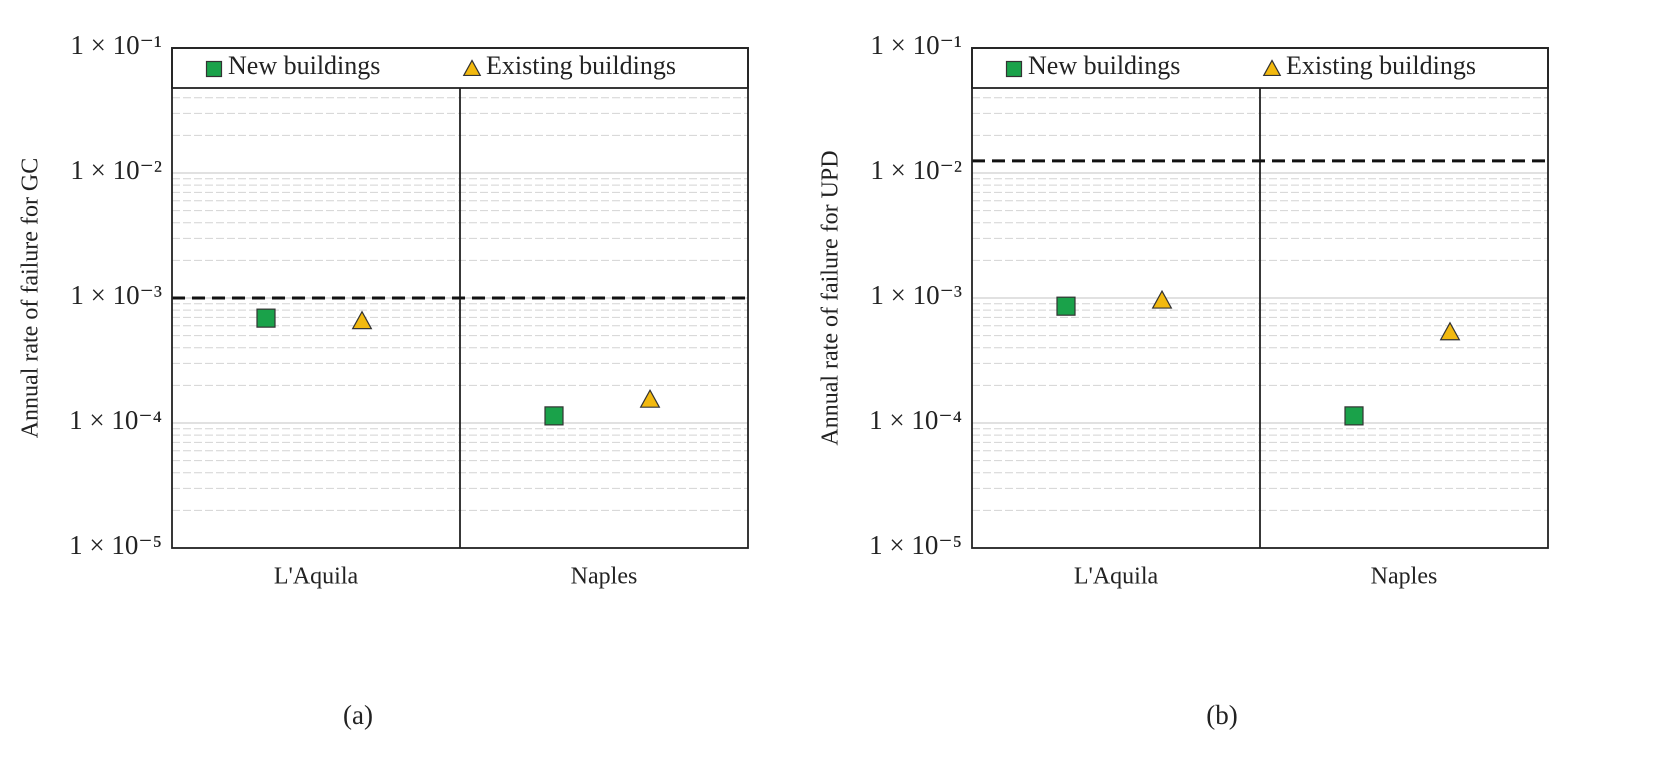 The width and height of the screenshot is (1672, 770). I want to click on y-axis-label: Annual rate of failure for GC, so click(31, 298).